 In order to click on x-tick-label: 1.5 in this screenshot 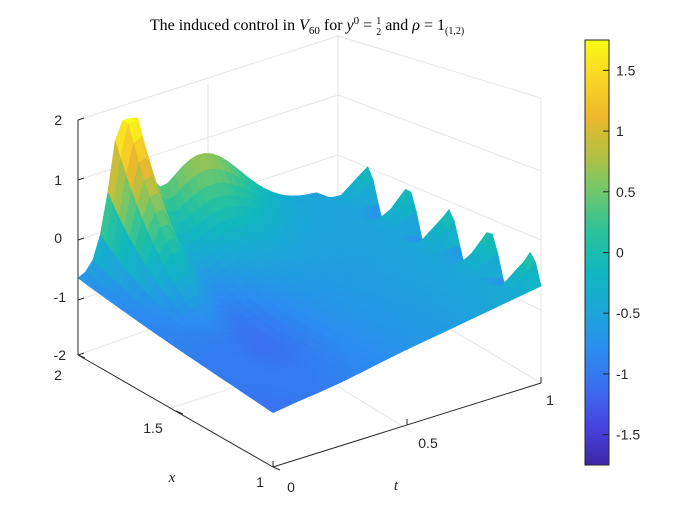, I will do `click(153, 428)`.